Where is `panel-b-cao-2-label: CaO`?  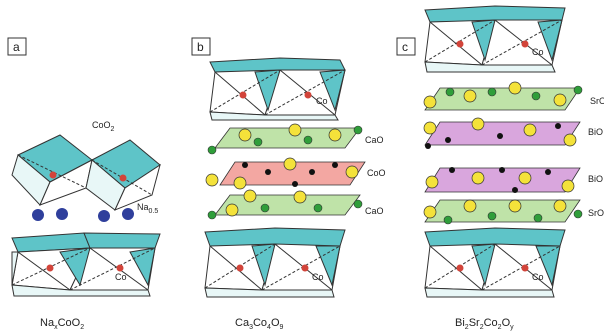
panel-b-cao-2-label: CaO is located at coordinates (374, 211).